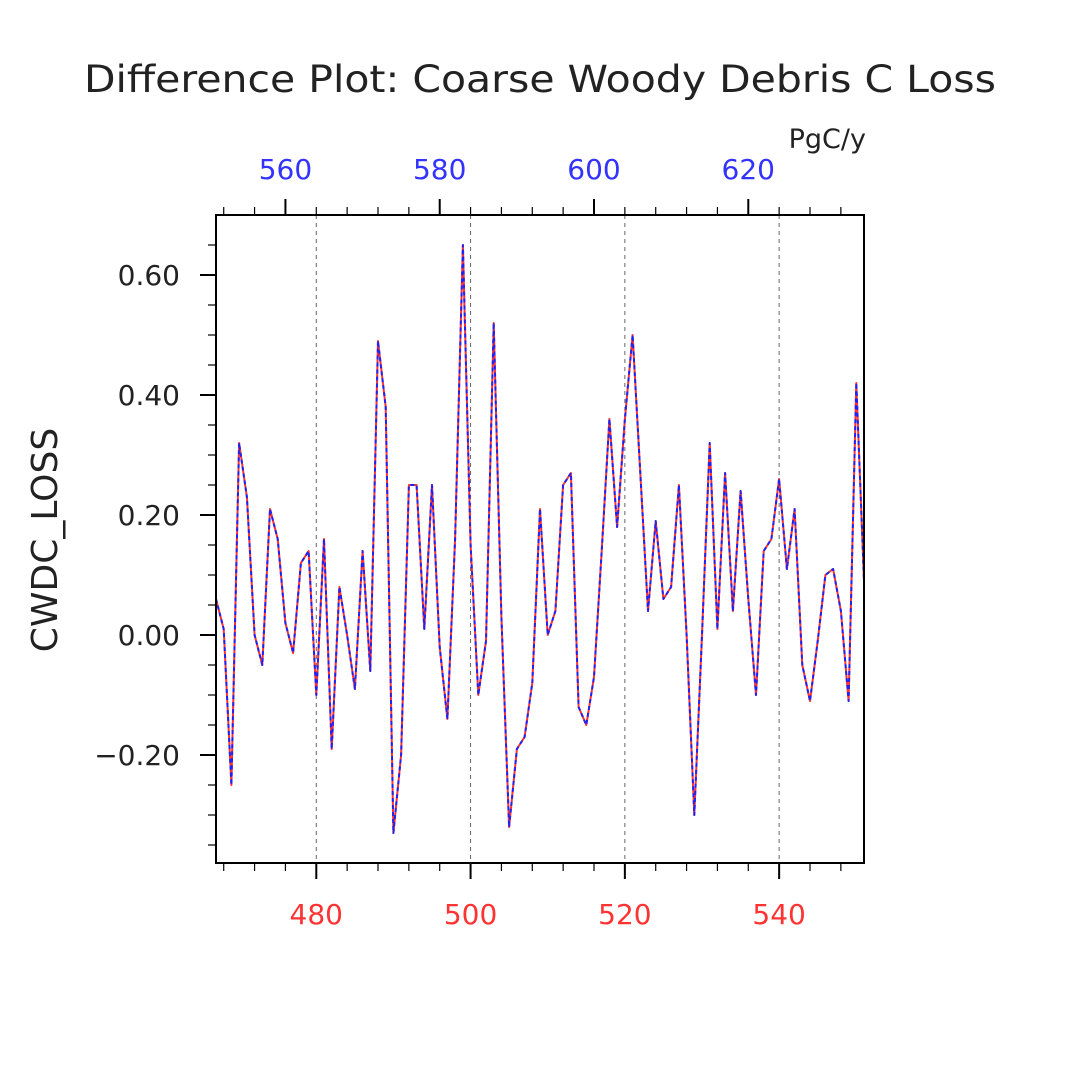  I want to click on x-top-tick-label: 600, so click(593, 169).